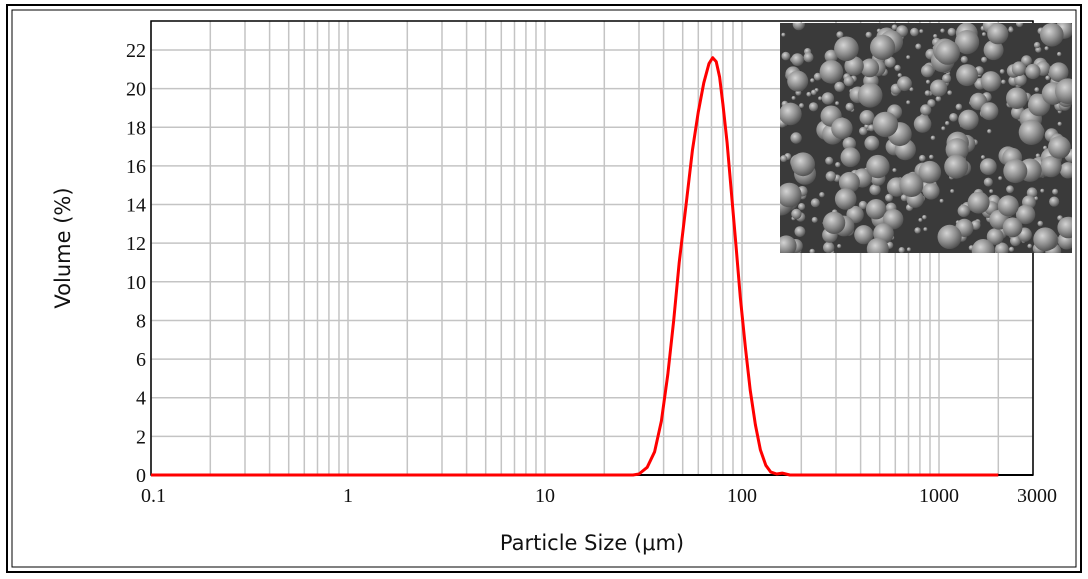 The width and height of the screenshot is (1088, 579). Describe the element at coordinates (592, 543) in the screenshot. I see `x-axis-title: Particle Size (μm)` at that location.